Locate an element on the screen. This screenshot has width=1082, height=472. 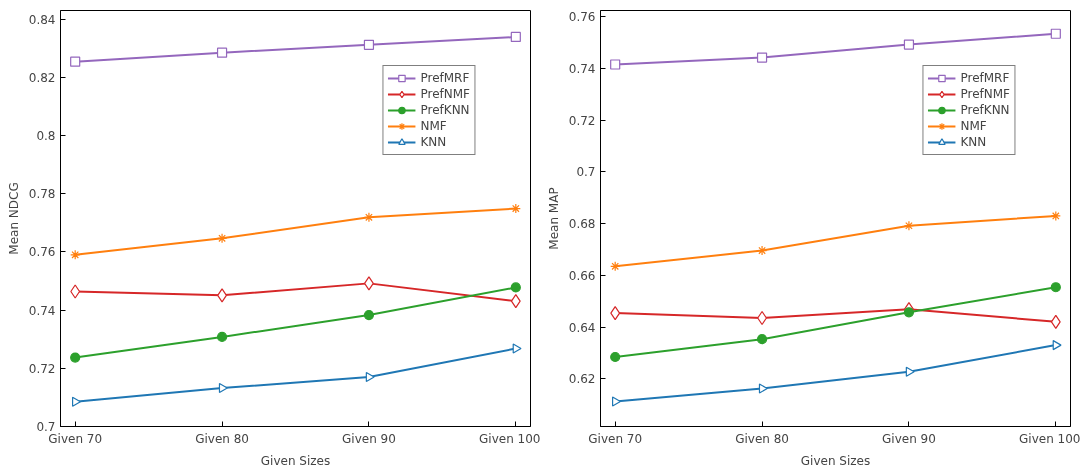
y-tick-label: 0.62 is located at coordinates (582, 379).